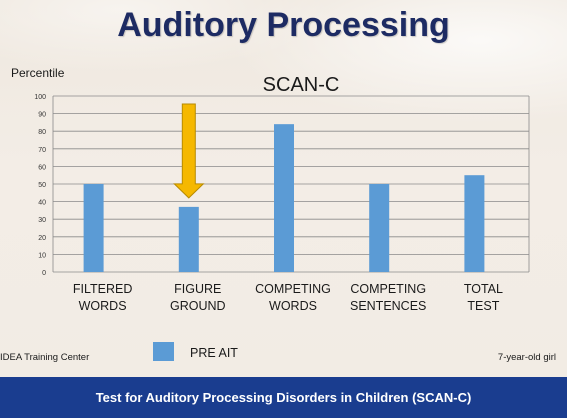 This screenshot has height=418, width=567. Describe the element at coordinates (103, 289) in the screenshot. I see `x-tick-label: FILTERED` at that location.